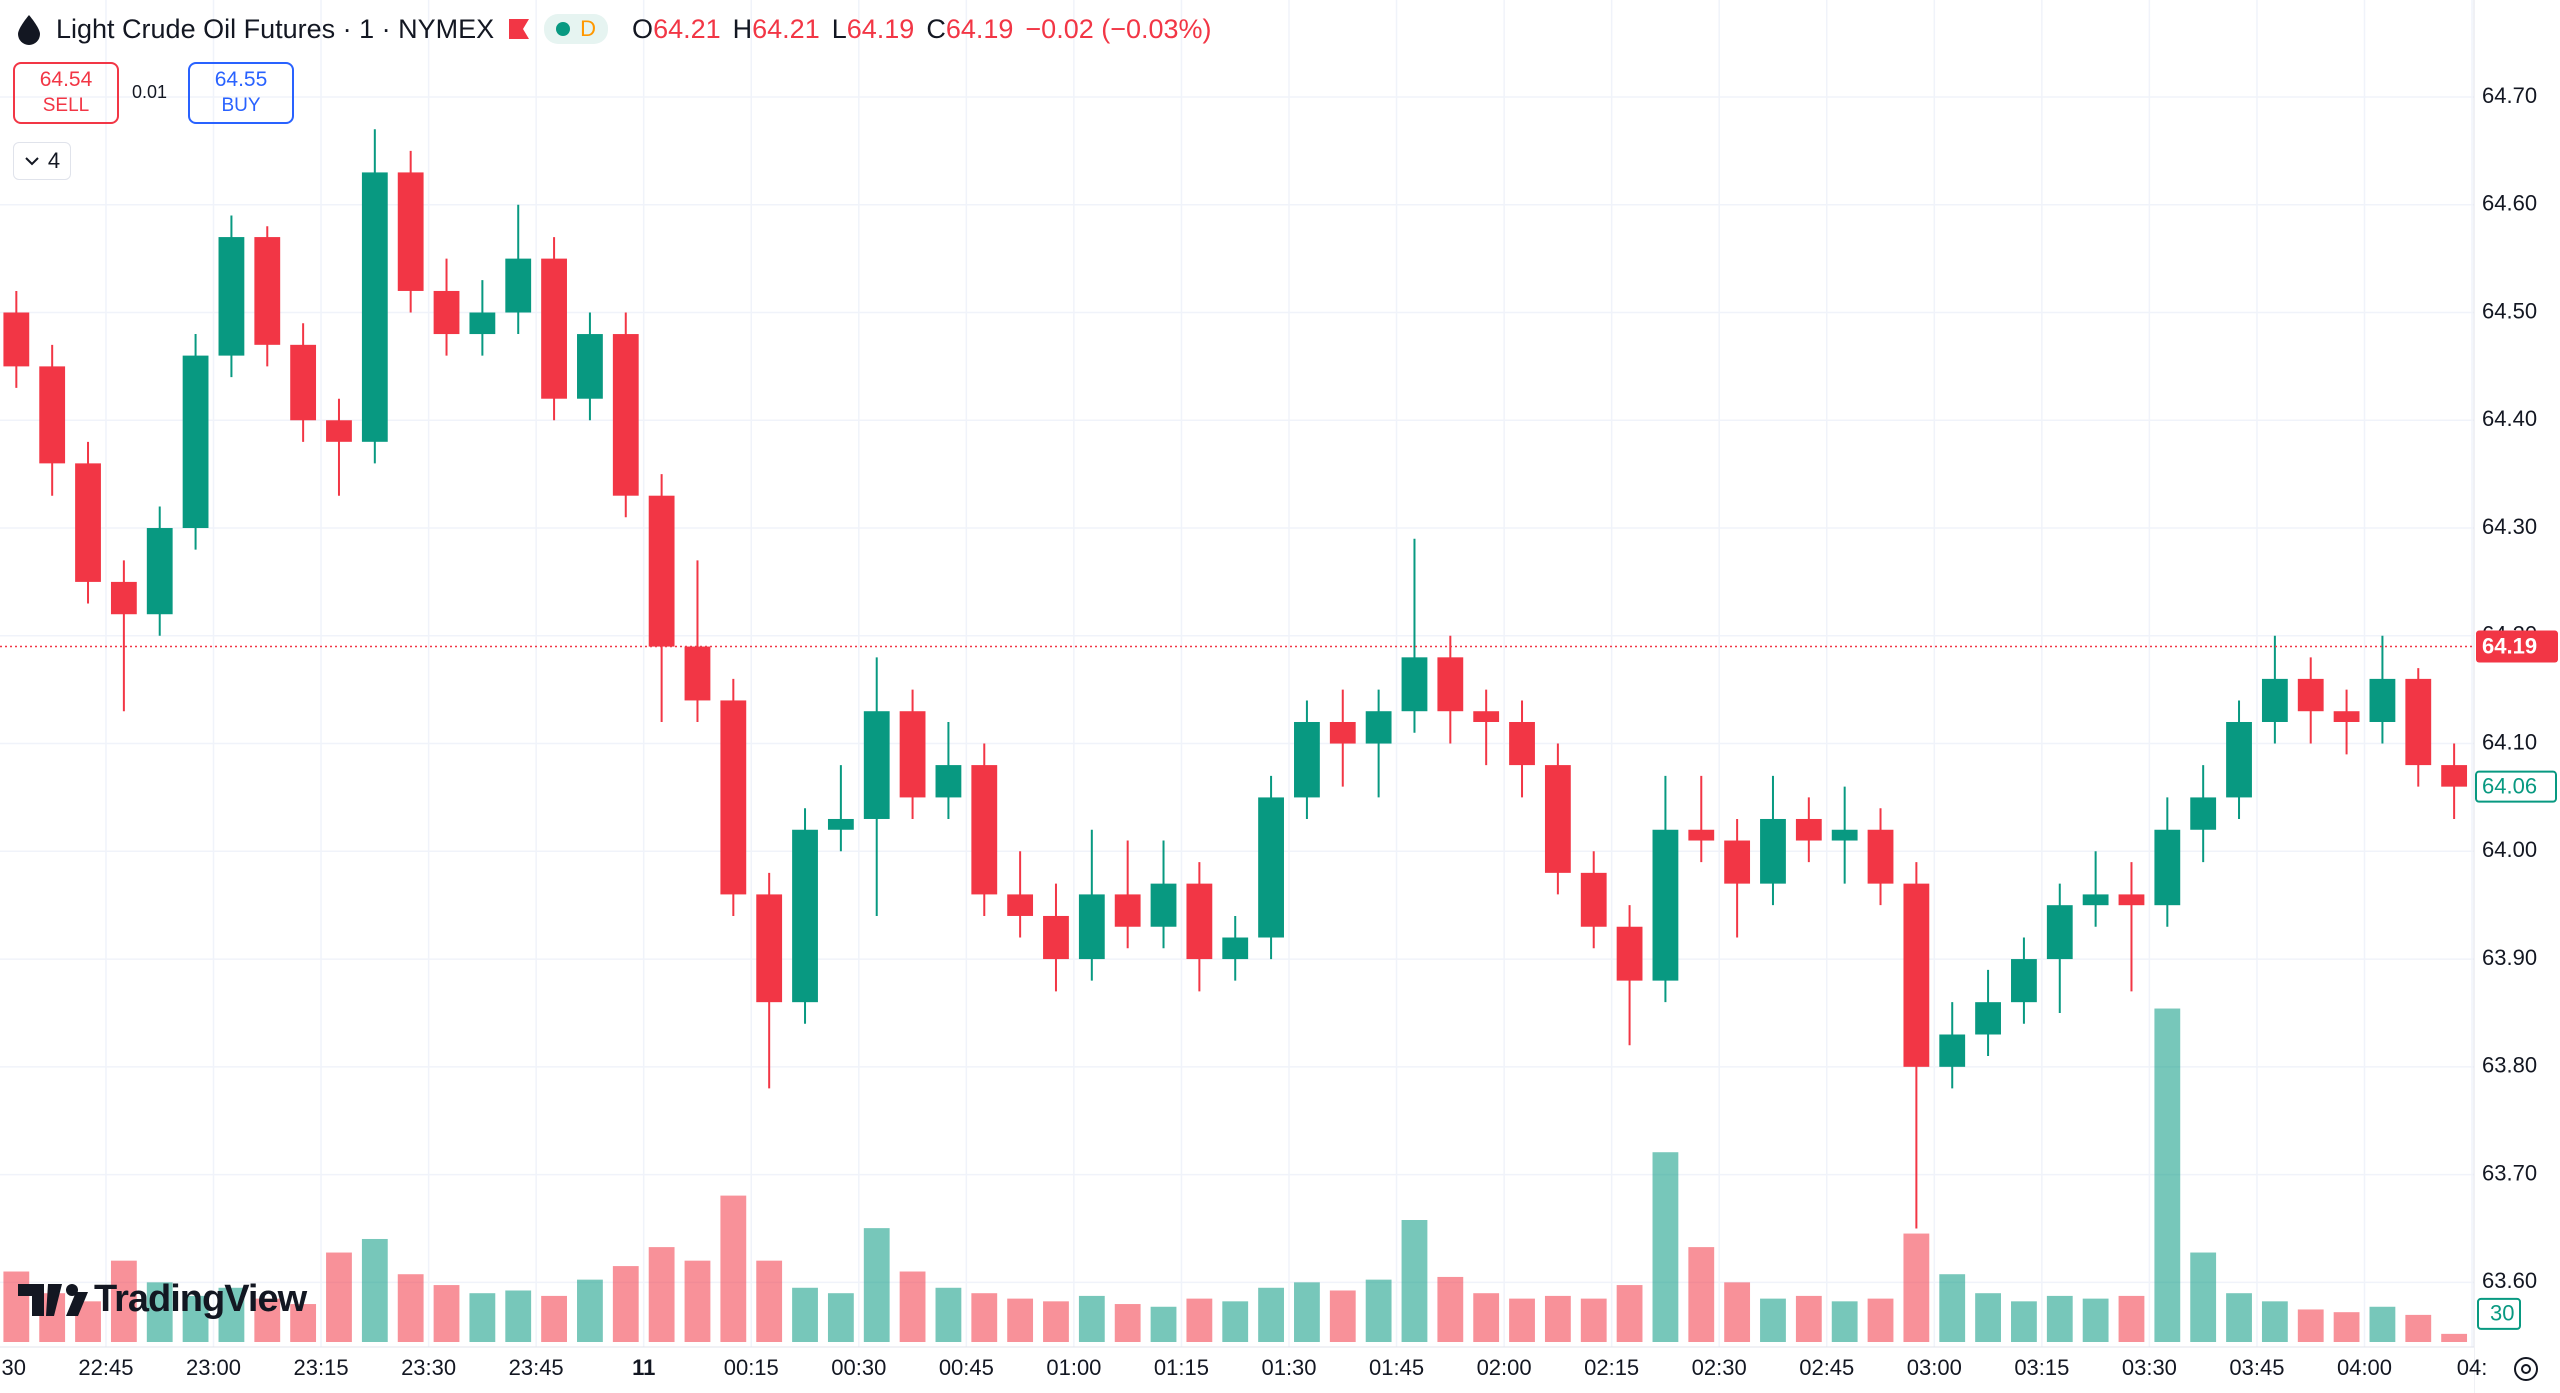 Image resolution: width=2560 pixels, height=1393 pixels. What do you see at coordinates (2517, 646) in the screenshot?
I see `last-price-box` at bounding box center [2517, 646].